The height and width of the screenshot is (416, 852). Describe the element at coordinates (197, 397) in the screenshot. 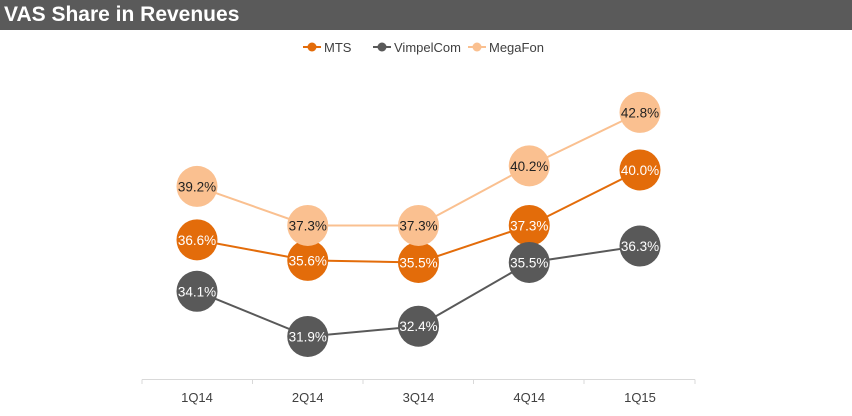

I see `x-tick-label: 1Q14` at that location.